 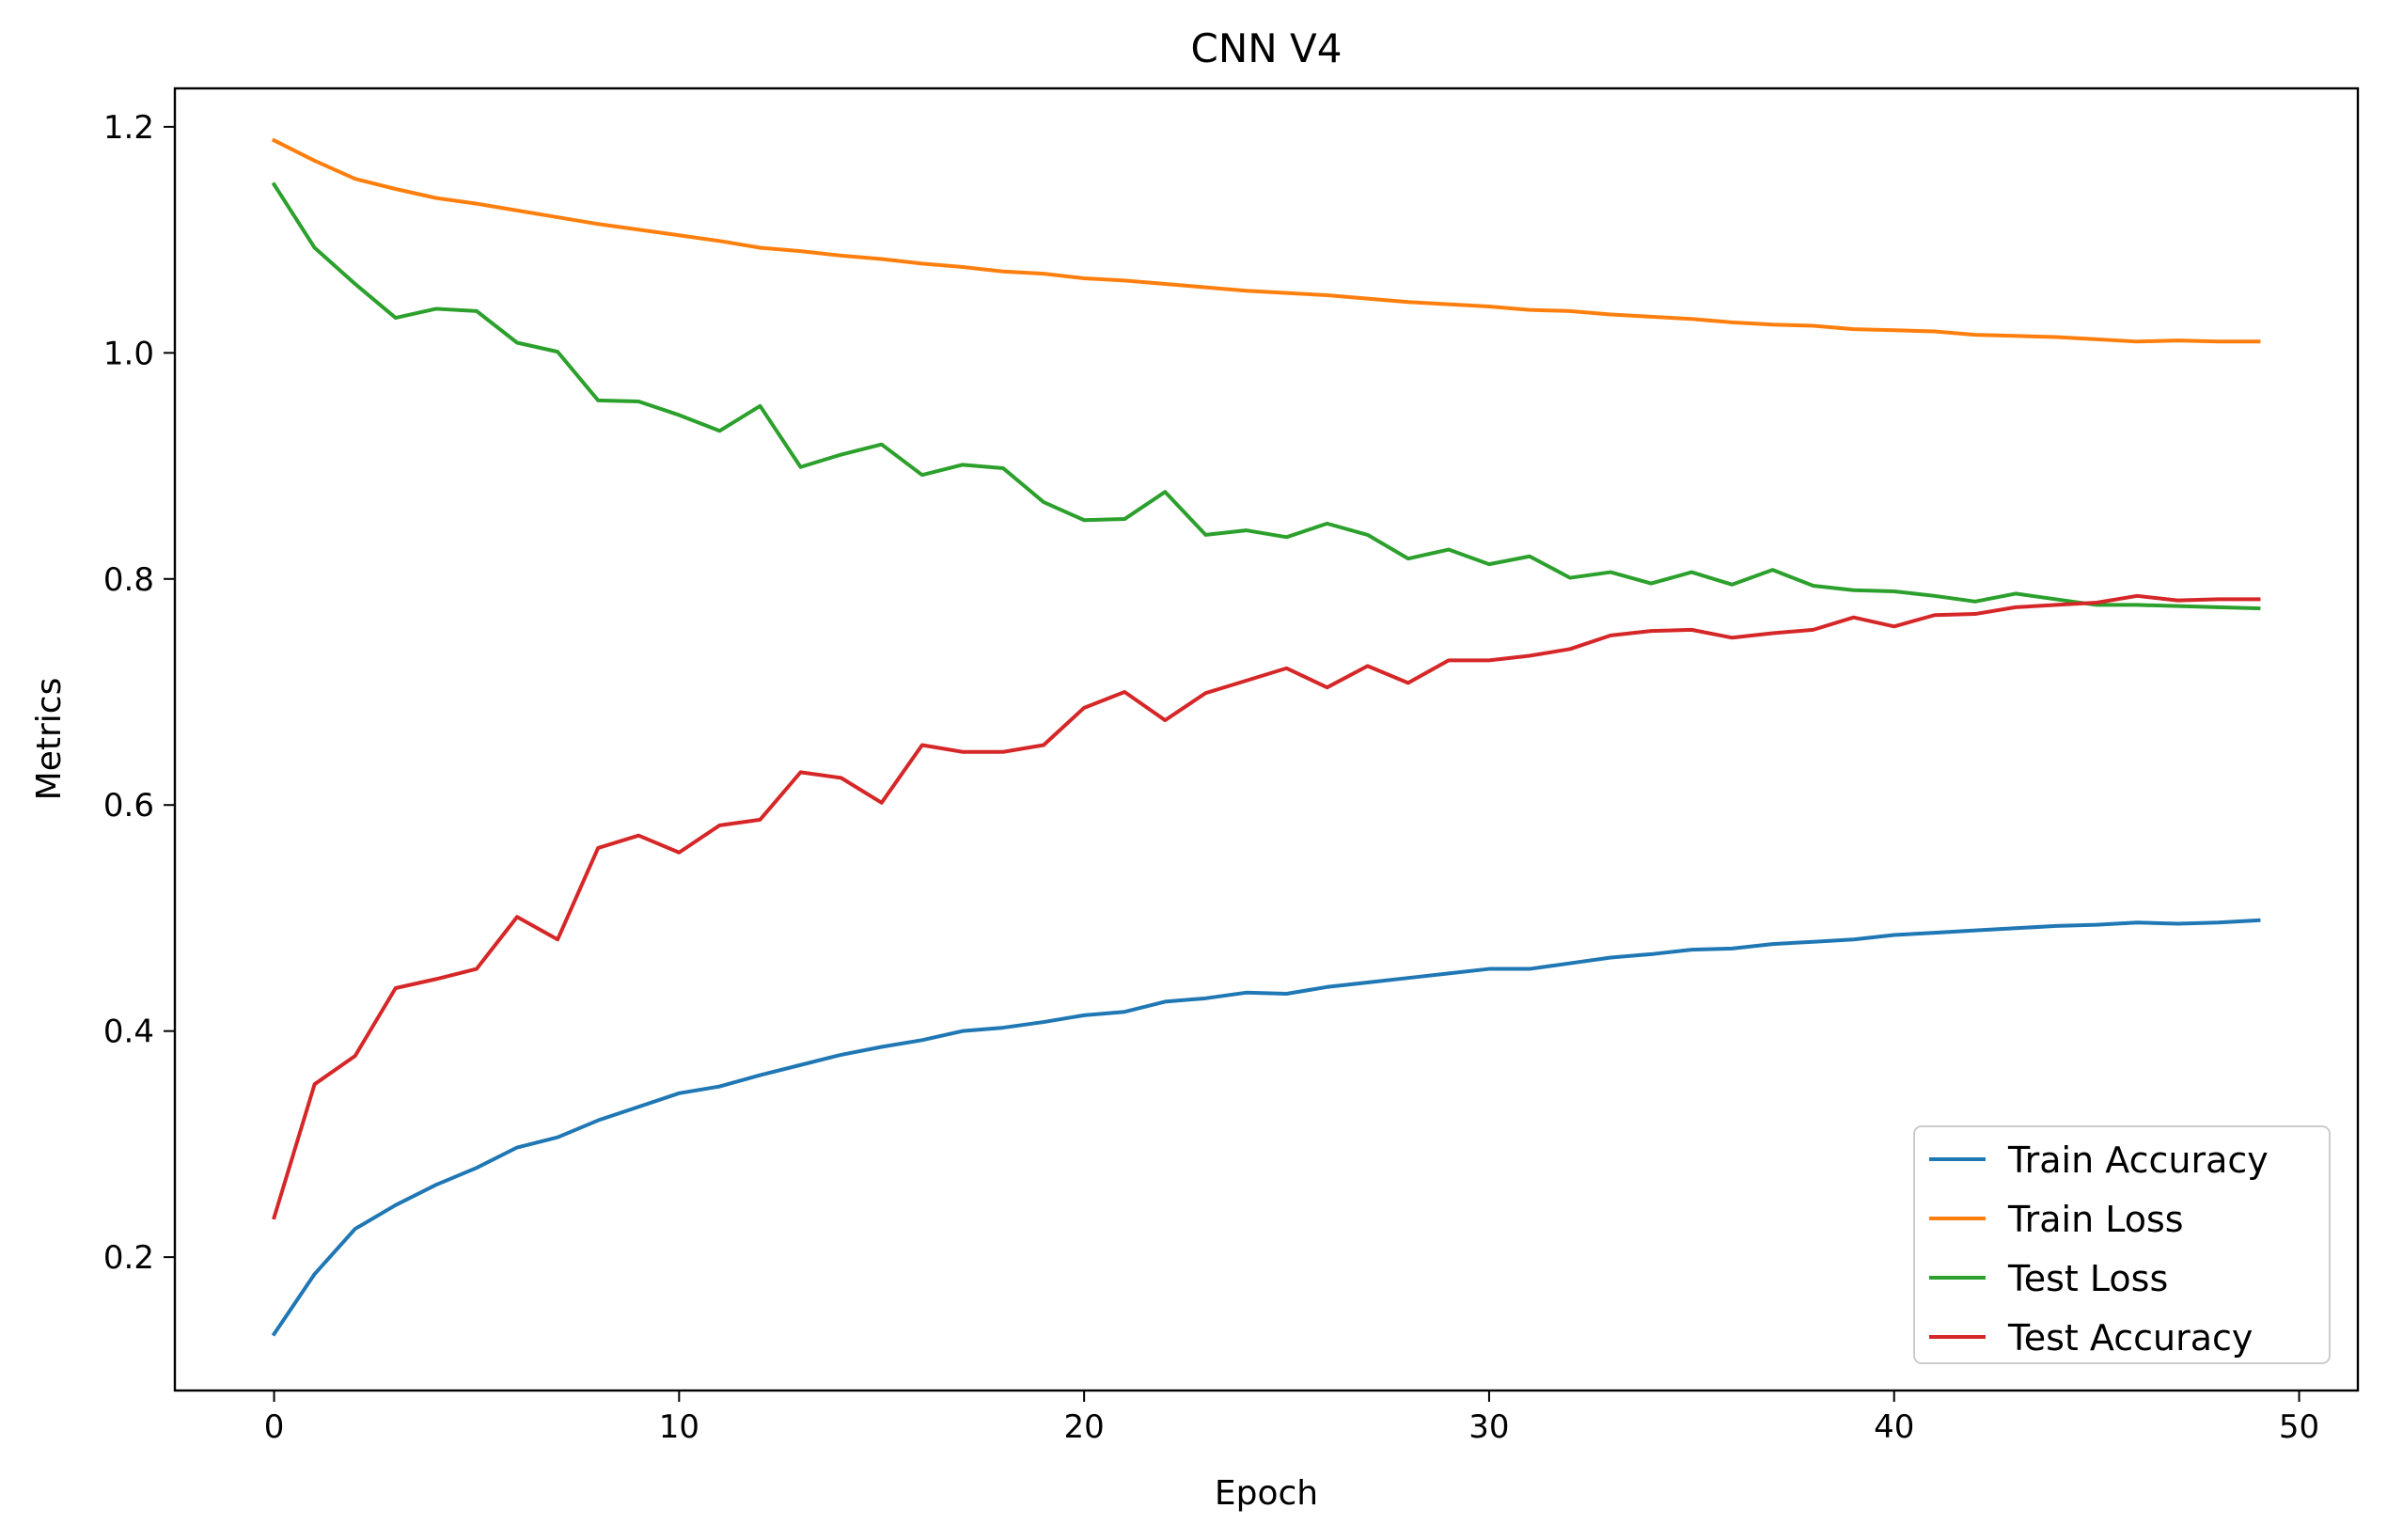 I want to click on legend-label-test-loss: Test Loss, so click(x=2087, y=1278).